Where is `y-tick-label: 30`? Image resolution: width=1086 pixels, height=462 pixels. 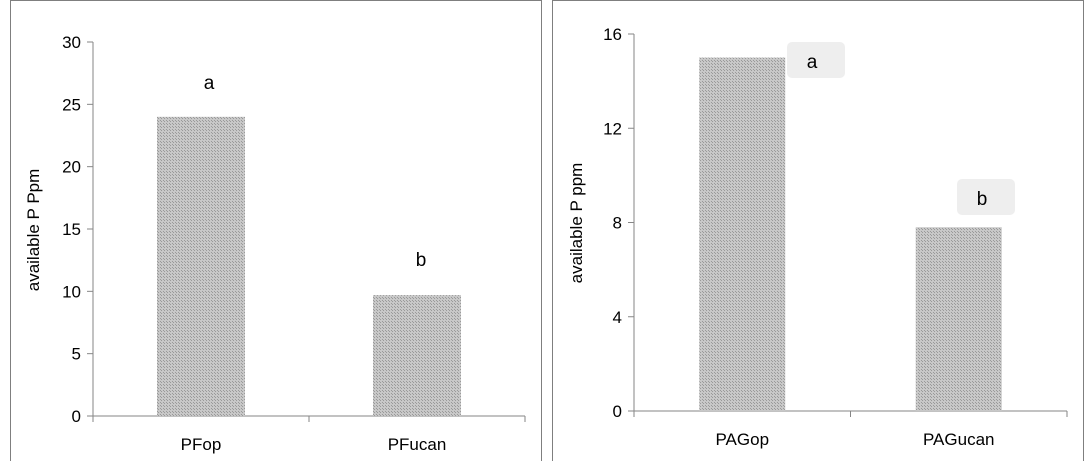 y-tick-label: 30 is located at coordinates (71, 42).